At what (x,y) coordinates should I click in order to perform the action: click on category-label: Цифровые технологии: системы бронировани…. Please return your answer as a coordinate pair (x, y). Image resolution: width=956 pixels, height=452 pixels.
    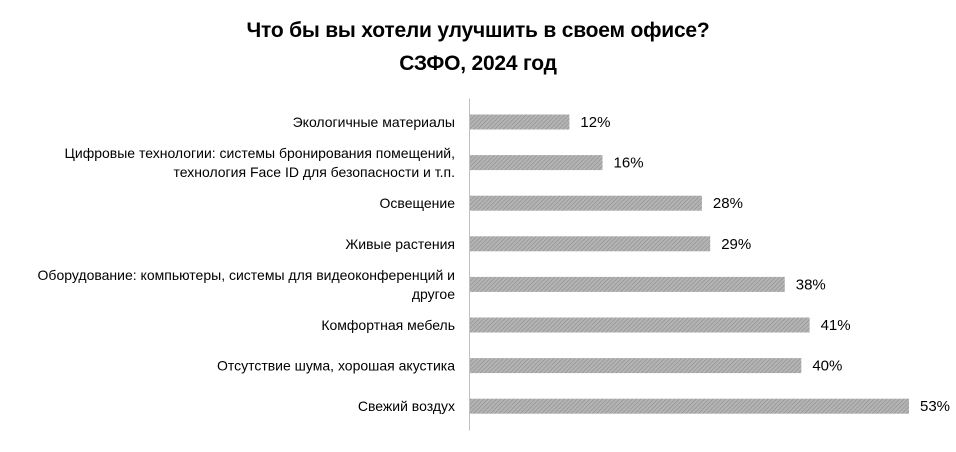
    Looking at the image, I should click on (260, 162).